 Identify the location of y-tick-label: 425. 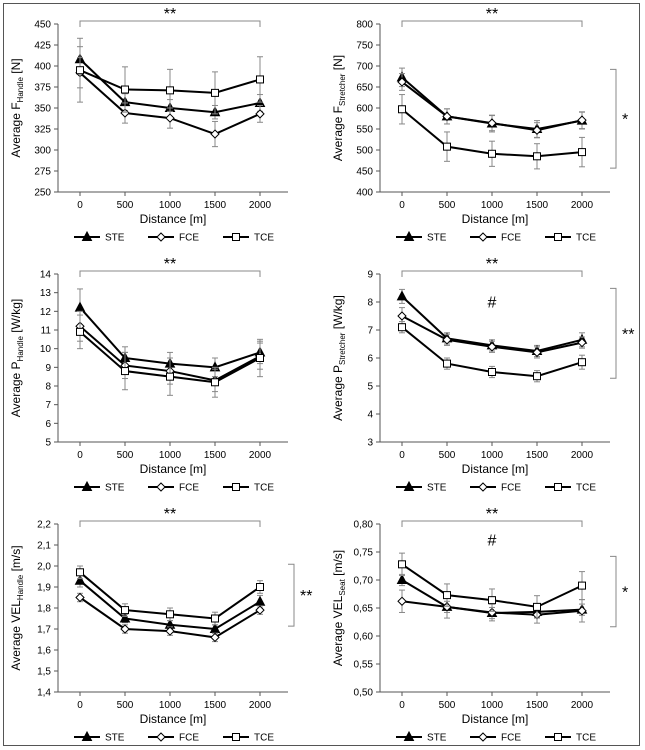
(42, 46).